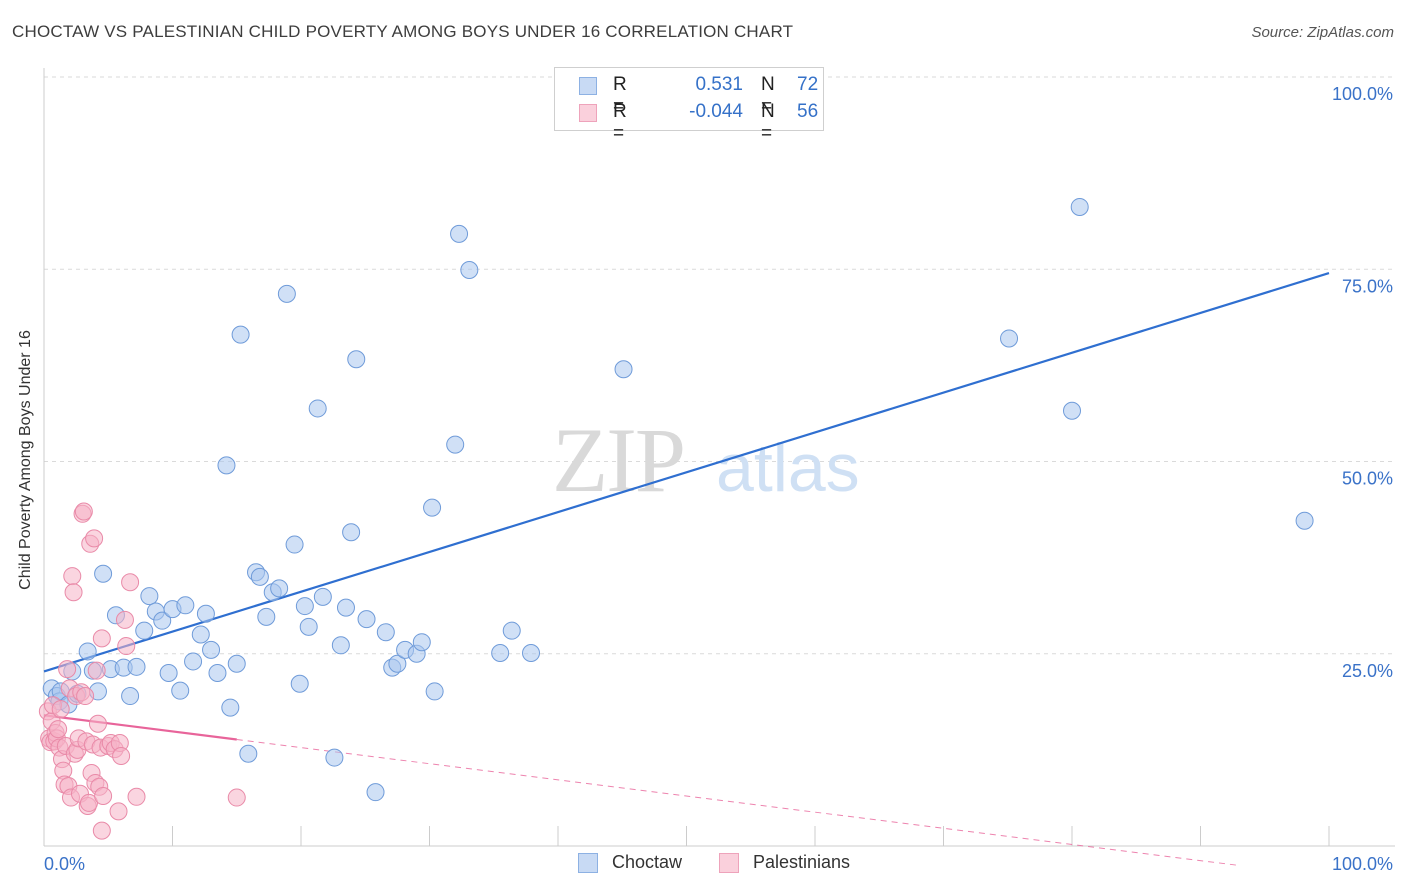 This screenshot has width=1406, height=892. What do you see at coordinates (802, 862) in the screenshot?
I see `bottom-legend-label-palestinians: Palestinians` at bounding box center [802, 862].